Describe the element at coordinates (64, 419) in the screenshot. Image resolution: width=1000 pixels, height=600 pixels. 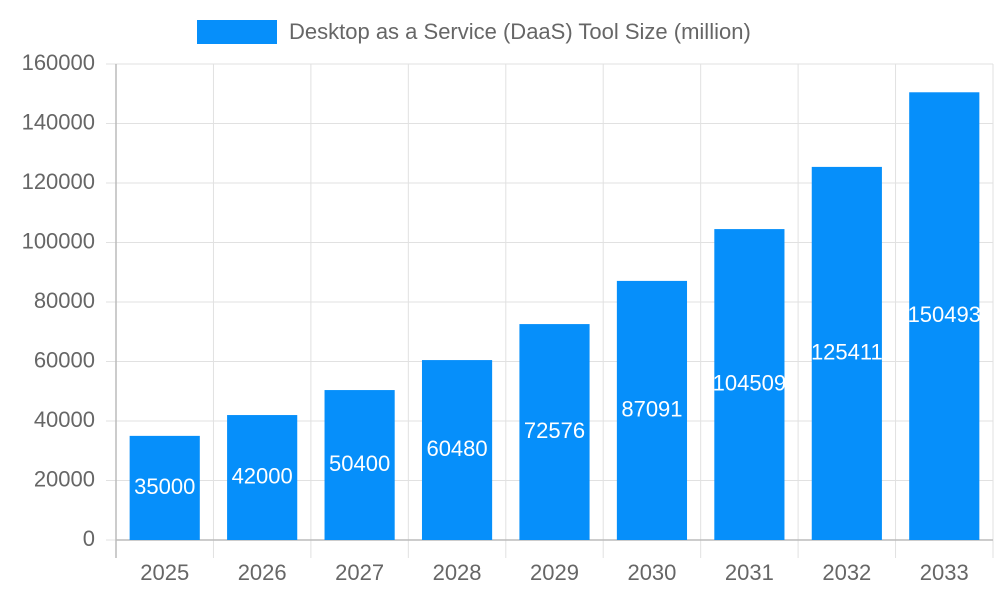
I see `y-tick-label: 40000` at that location.